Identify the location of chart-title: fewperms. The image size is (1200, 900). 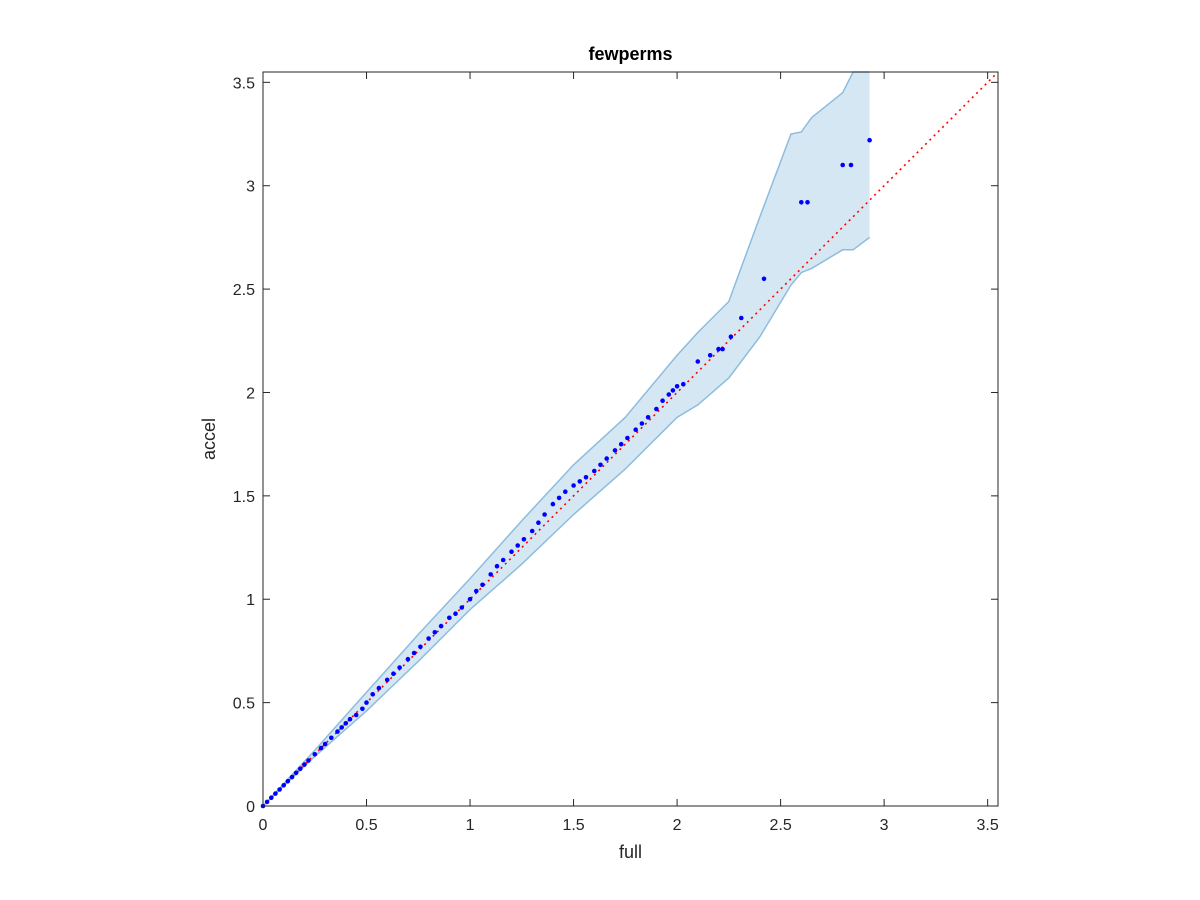
(630, 54).